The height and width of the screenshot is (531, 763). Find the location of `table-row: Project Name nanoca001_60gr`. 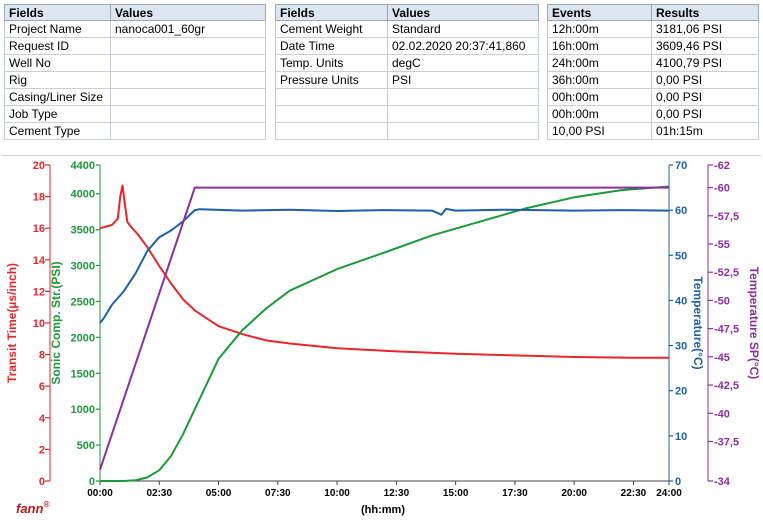

table-row: Project Name nanoca001_60gr is located at coordinates (135, 29).